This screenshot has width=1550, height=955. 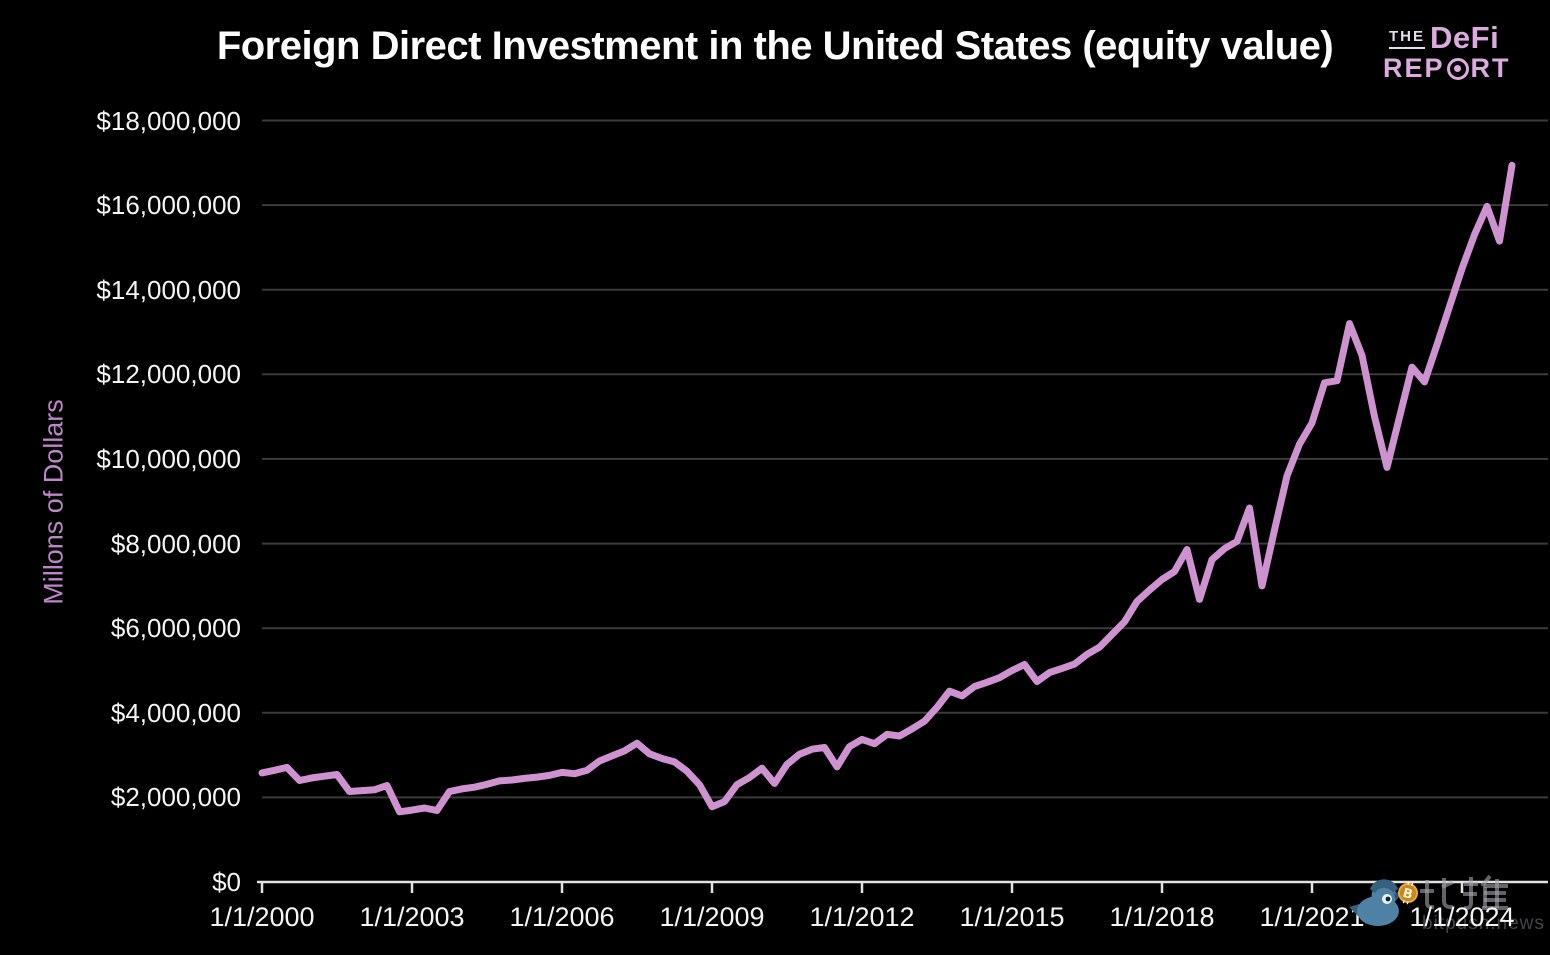 I want to click on x-tick-label: 1/1/2003, so click(x=412, y=917).